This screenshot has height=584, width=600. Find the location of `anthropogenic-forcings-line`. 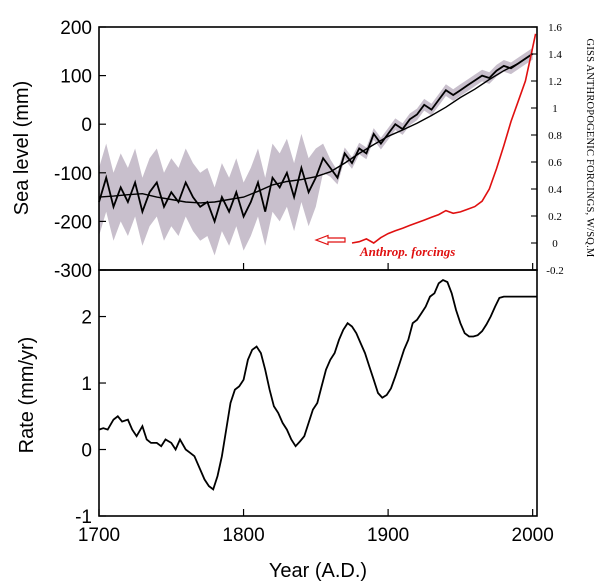

anthropogenic-forcings-line is located at coordinates (444, 138).